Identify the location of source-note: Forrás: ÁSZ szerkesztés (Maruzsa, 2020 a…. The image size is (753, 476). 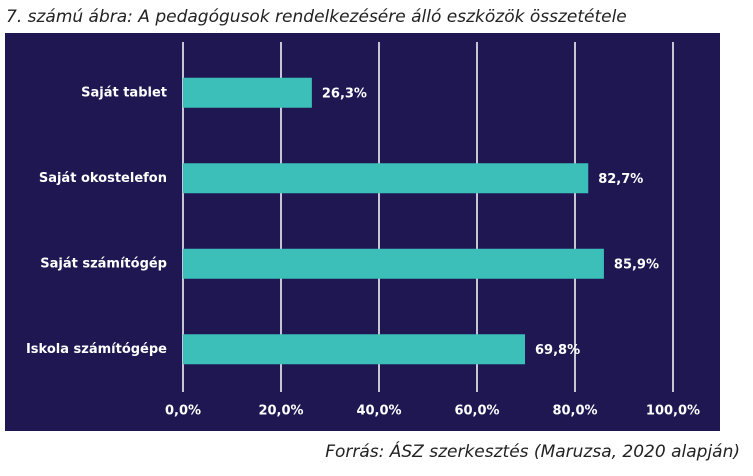
(532, 451).